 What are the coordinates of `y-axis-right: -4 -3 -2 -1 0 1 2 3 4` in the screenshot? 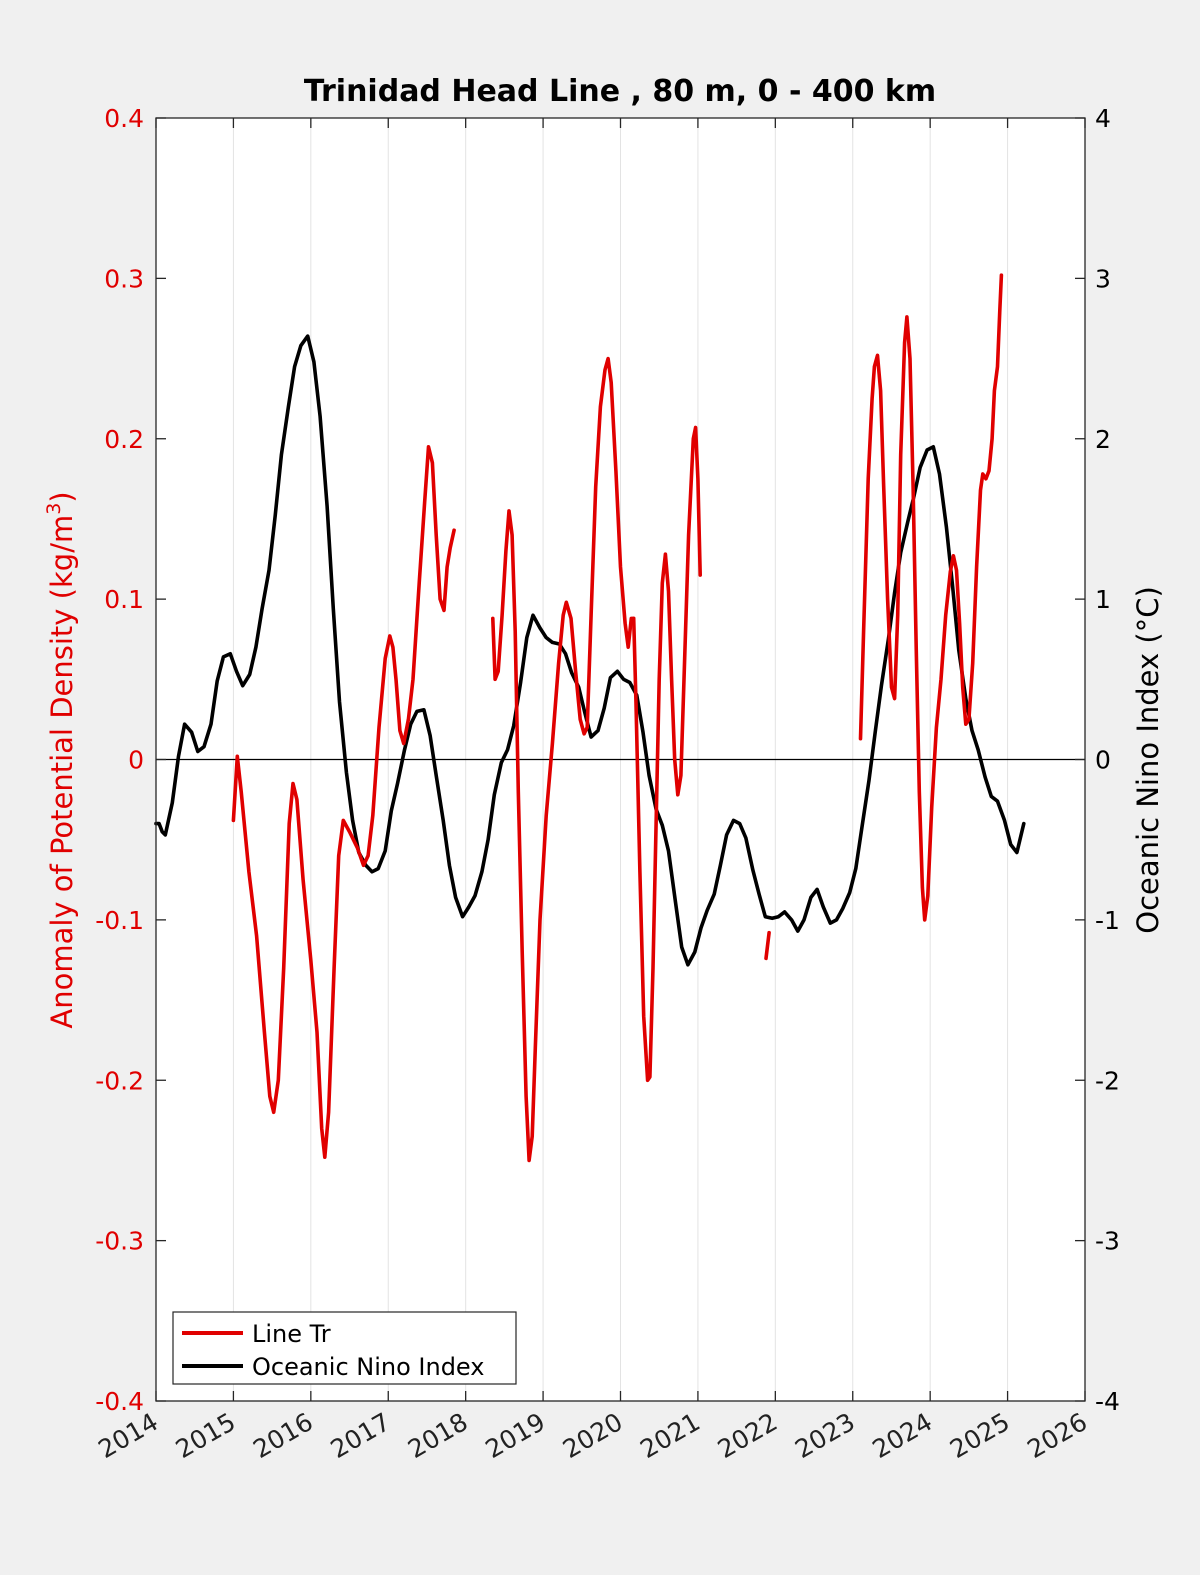 It's located at (1097, 760).